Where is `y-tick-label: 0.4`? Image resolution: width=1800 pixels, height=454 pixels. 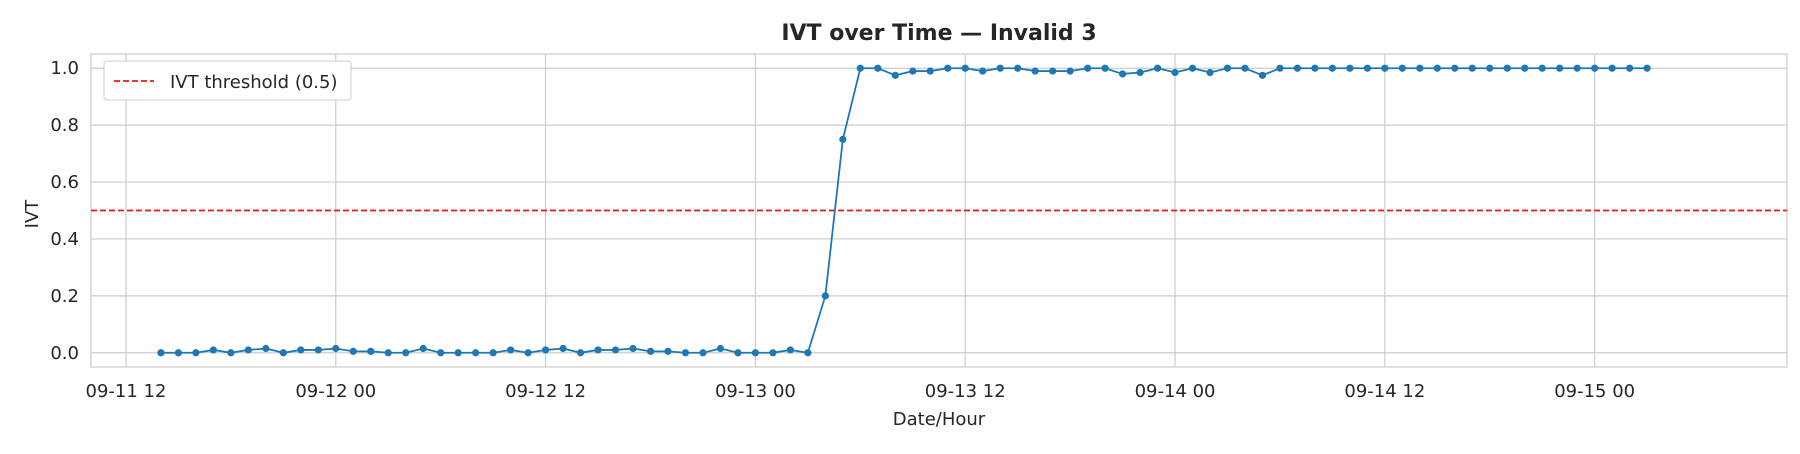 y-tick-label: 0.4 is located at coordinates (64, 239).